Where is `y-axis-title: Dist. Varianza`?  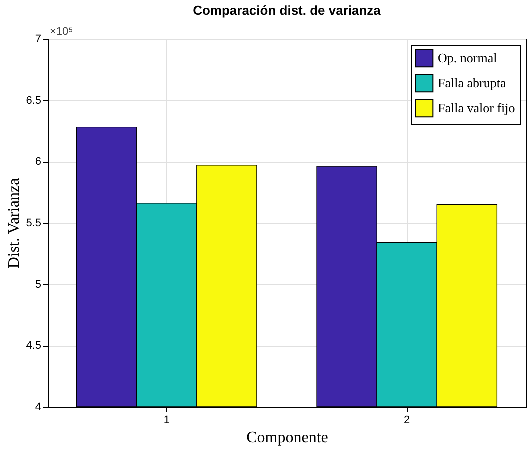 y-axis-title: Dist. Varianza is located at coordinates (15, 223).